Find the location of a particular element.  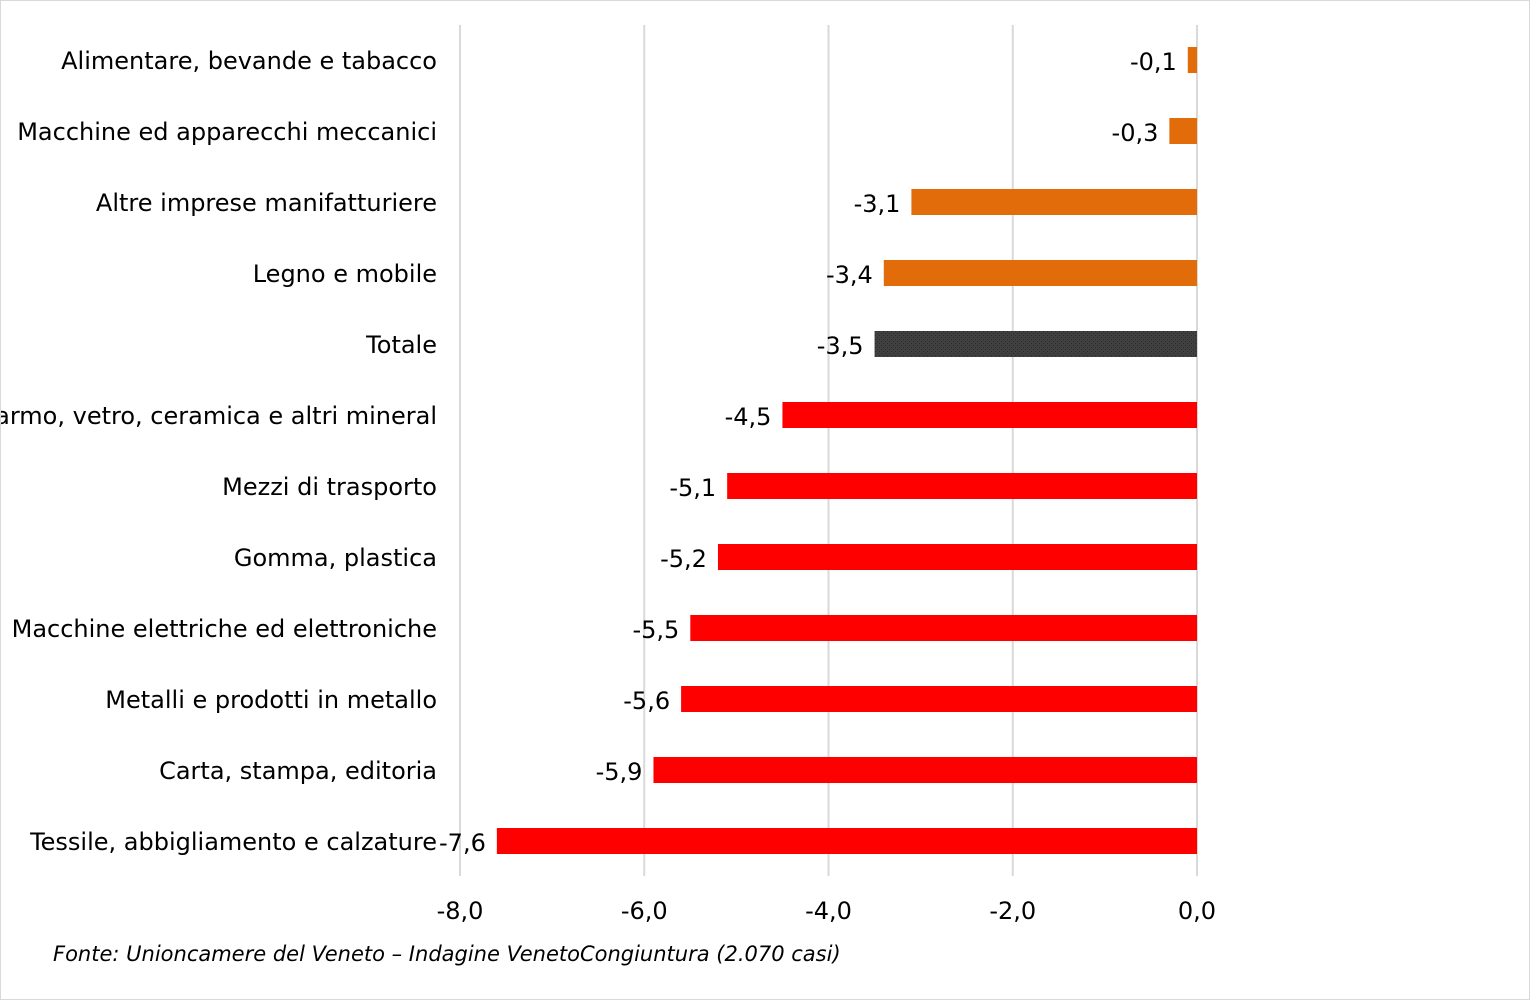

x-tick-label: -6,0 is located at coordinates (644, 911).